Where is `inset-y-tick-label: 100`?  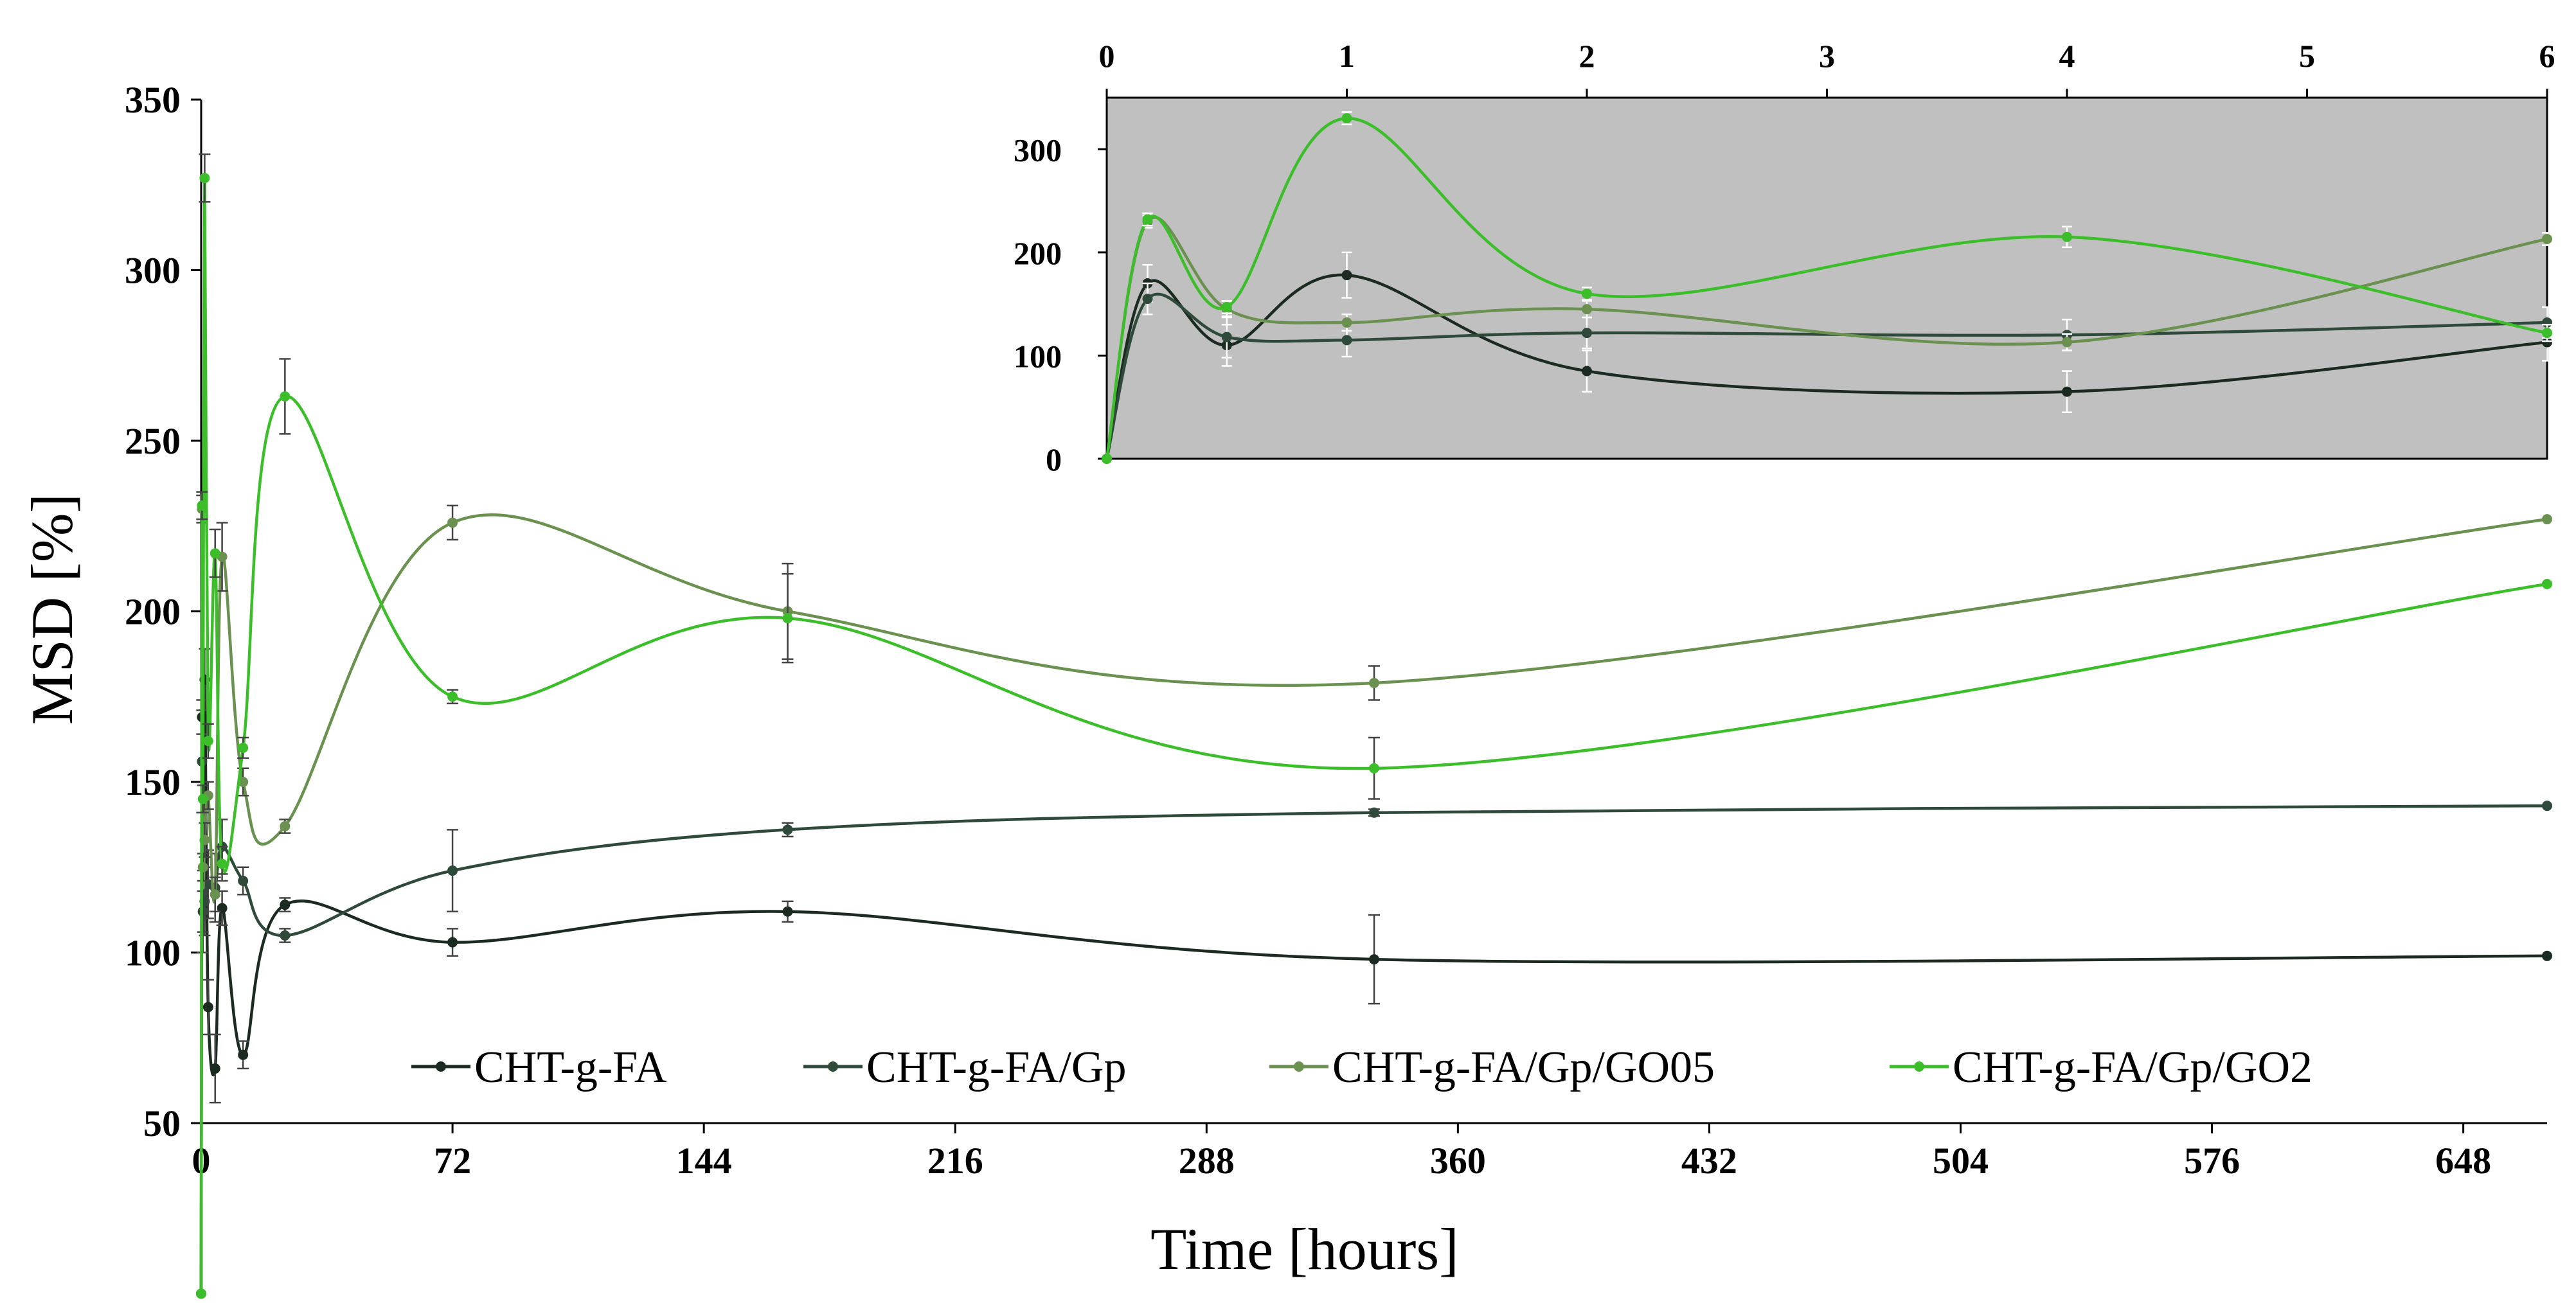 inset-y-tick-label: 100 is located at coordinates (1038, 356).